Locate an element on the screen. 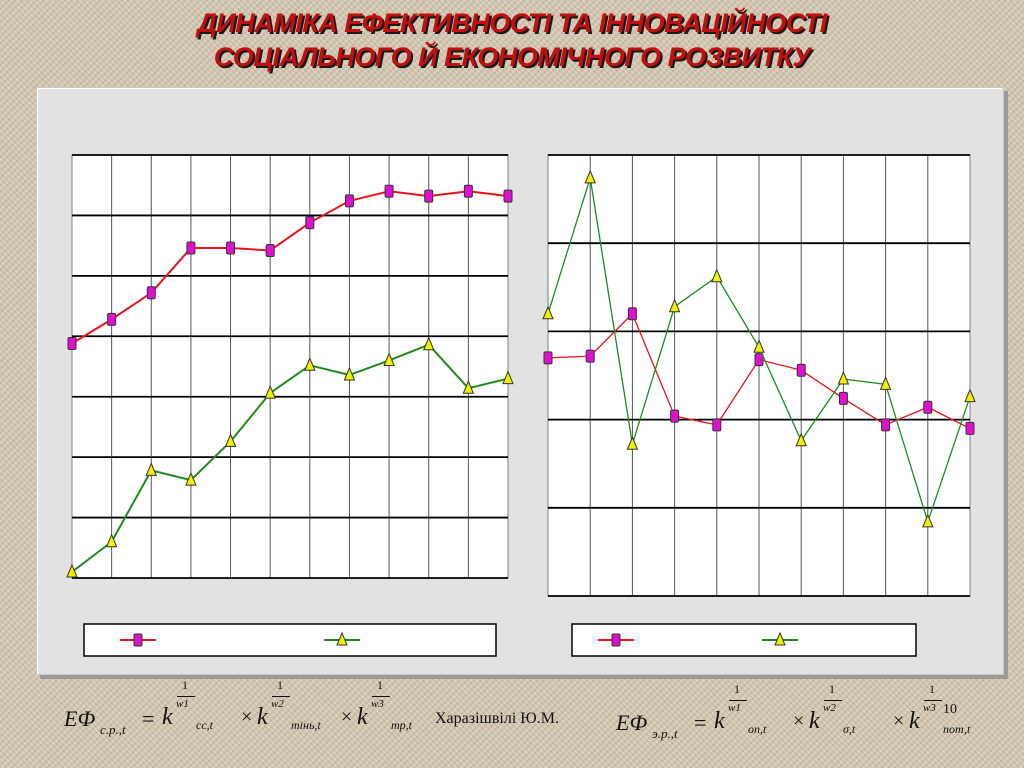 The height and width of the screenshot is (768, 1024). author-name: Харазішвілі Ю.М. is located at coordinates (497, 718).